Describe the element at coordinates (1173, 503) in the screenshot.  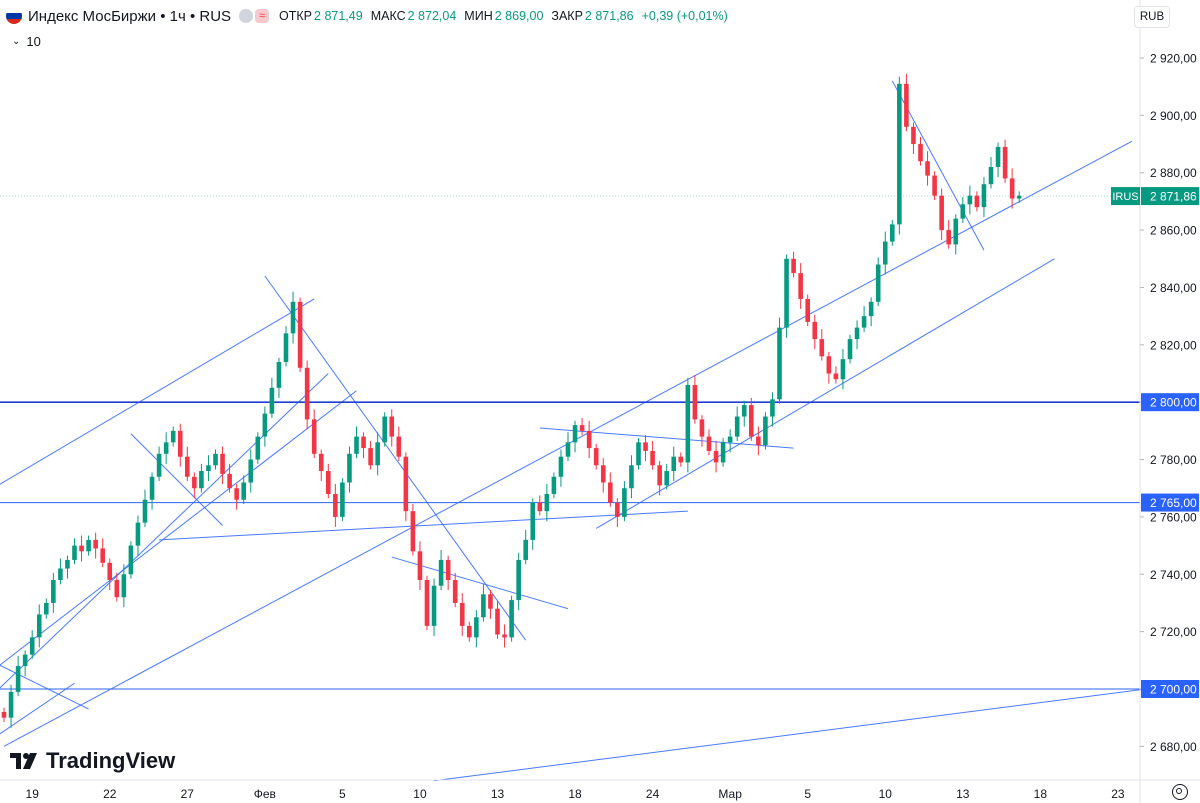
I see `level-price-text: 2 765,00` at that location.